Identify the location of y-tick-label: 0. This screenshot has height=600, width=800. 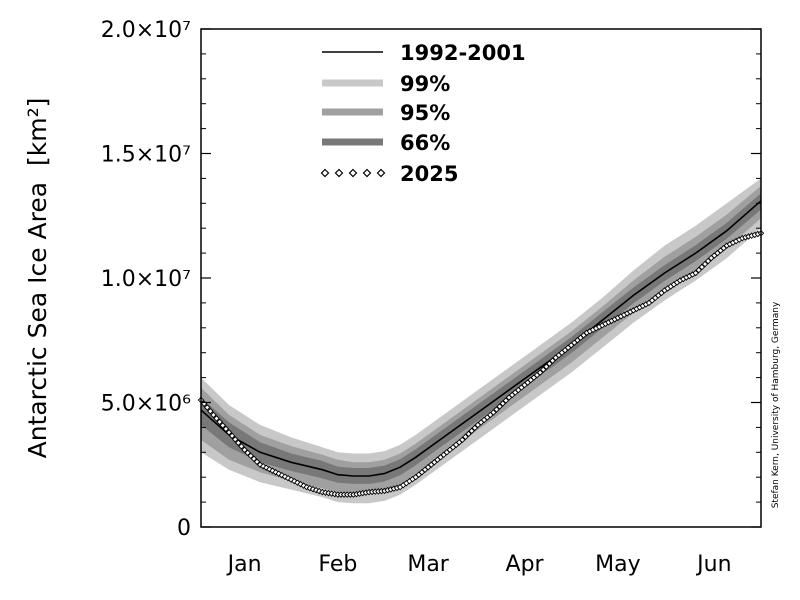
(184, 528).